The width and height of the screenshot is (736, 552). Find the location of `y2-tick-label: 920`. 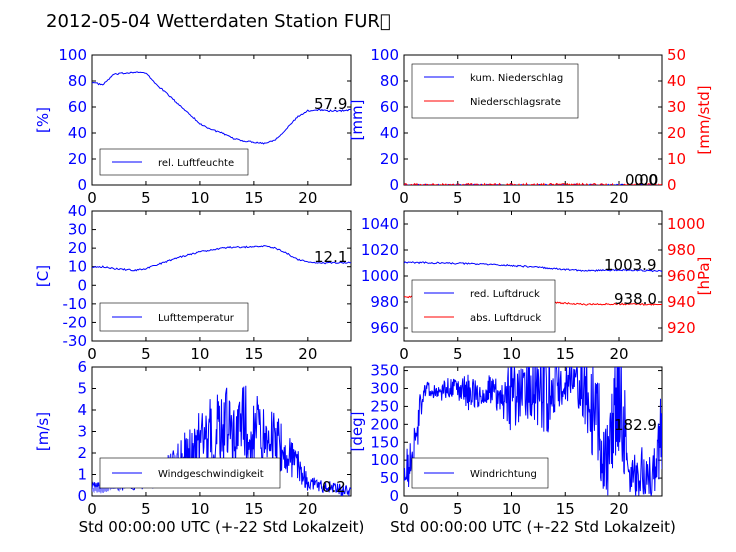

y2-tick-label: 920 is located at coordinates (681, 328).